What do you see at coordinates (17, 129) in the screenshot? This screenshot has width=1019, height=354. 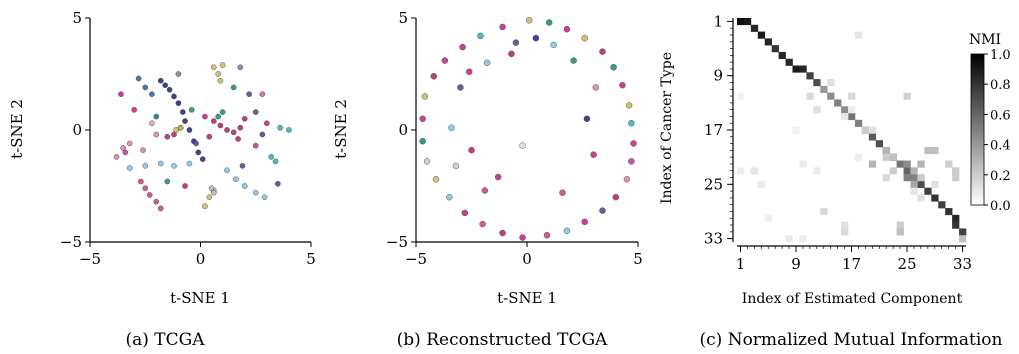 I see `panel-a-ylabel: t-SNE 2` at bounding box center [17, 129].